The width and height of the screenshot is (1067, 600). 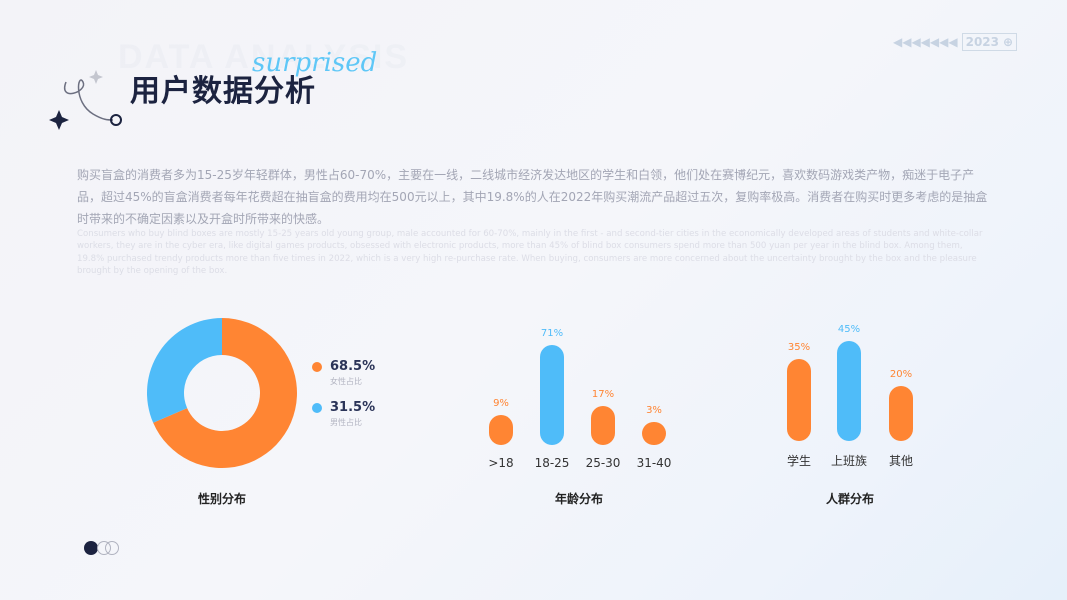 I want to click on age-category-label: 31-40, so click(x=654, y=463).